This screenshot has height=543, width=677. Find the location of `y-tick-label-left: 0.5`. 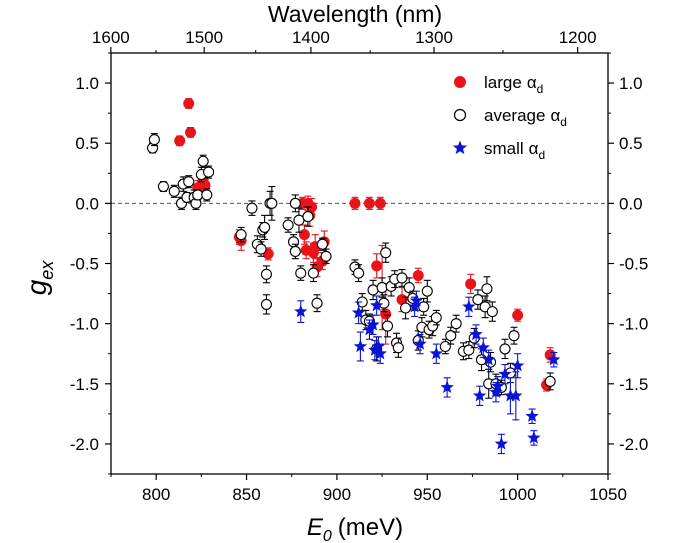

y-tick-label-left: 0.5 is located at coordinates (87, 143).